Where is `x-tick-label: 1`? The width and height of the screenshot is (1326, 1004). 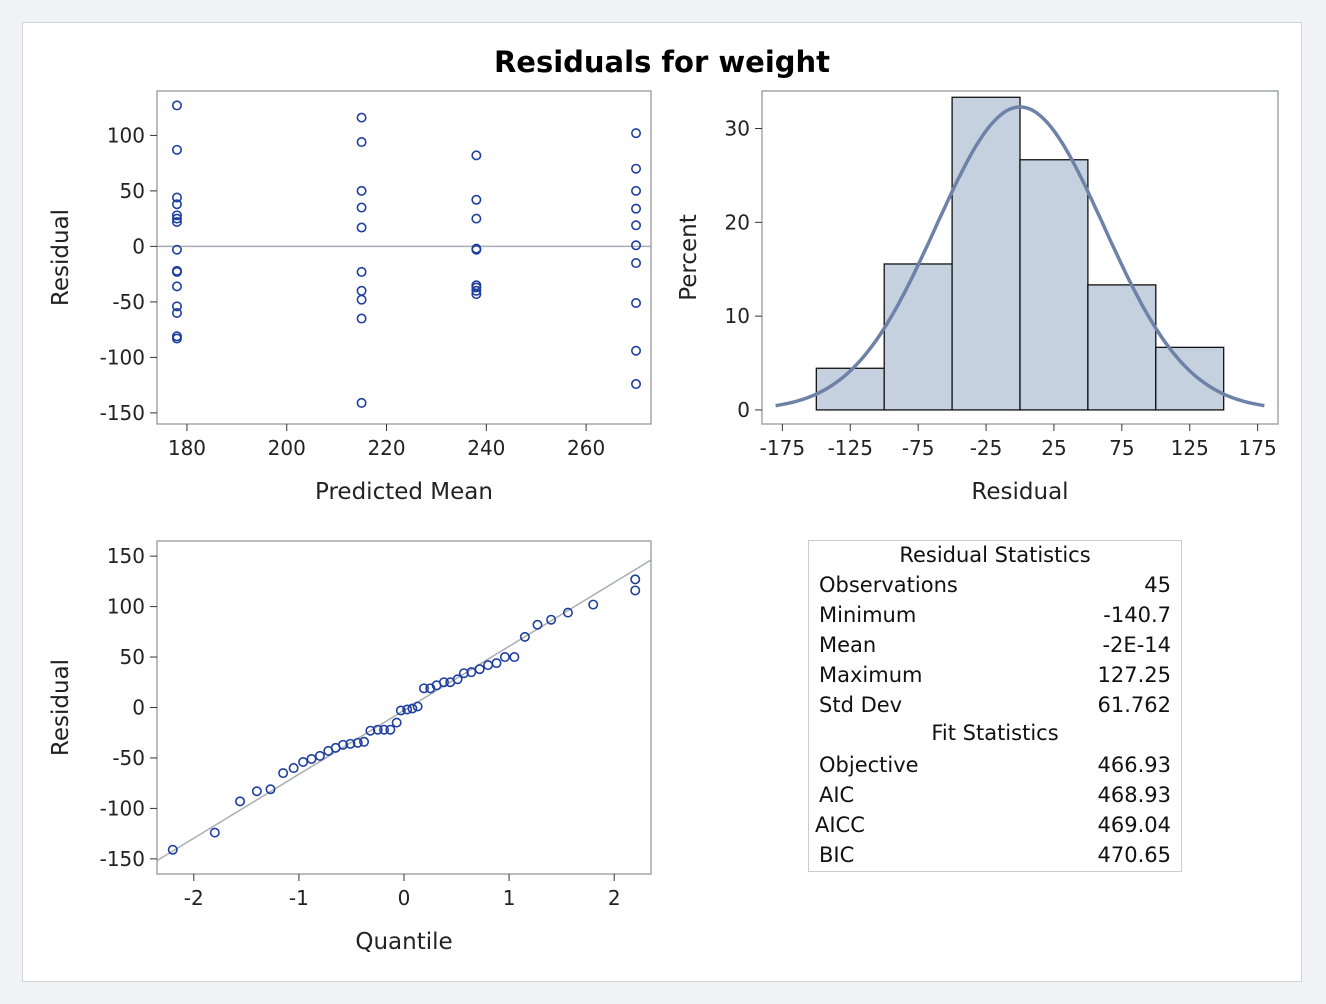
x-tick-label: 1 is located at coordinates (509, 898).